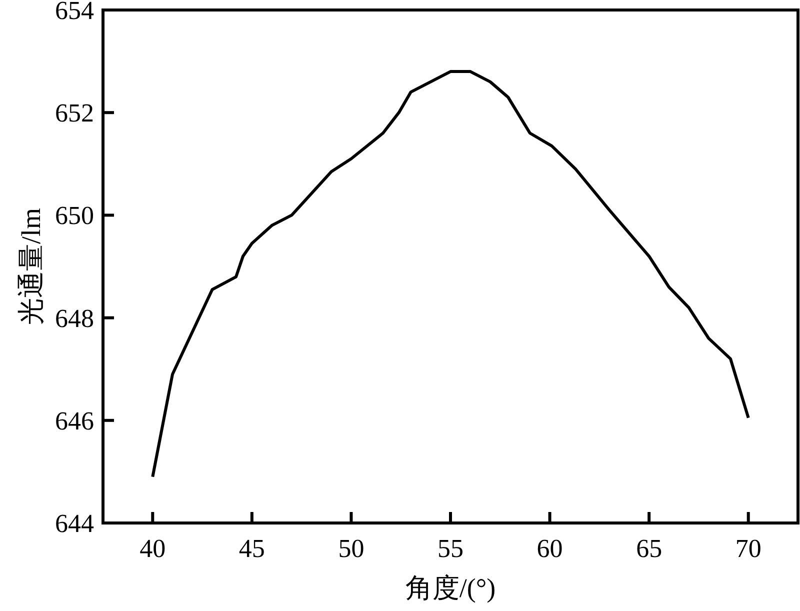  What do you see at coordinates (74, 113) in the screenshot?
I see `y-tick-label: 652` at bounding box center [74, 113].